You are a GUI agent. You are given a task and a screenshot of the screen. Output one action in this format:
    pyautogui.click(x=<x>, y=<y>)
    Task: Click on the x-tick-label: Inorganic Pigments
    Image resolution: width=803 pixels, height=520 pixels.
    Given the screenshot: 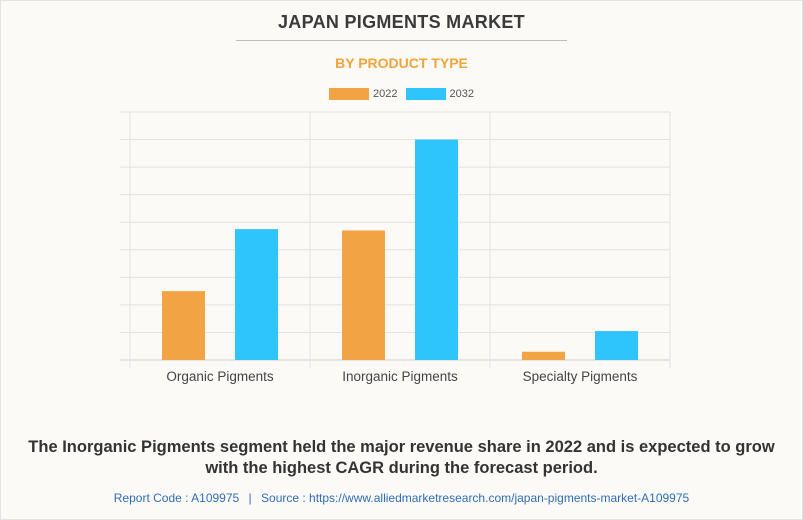 What is the action you would take?
    pyautogui.click(x=400, y=376)
    